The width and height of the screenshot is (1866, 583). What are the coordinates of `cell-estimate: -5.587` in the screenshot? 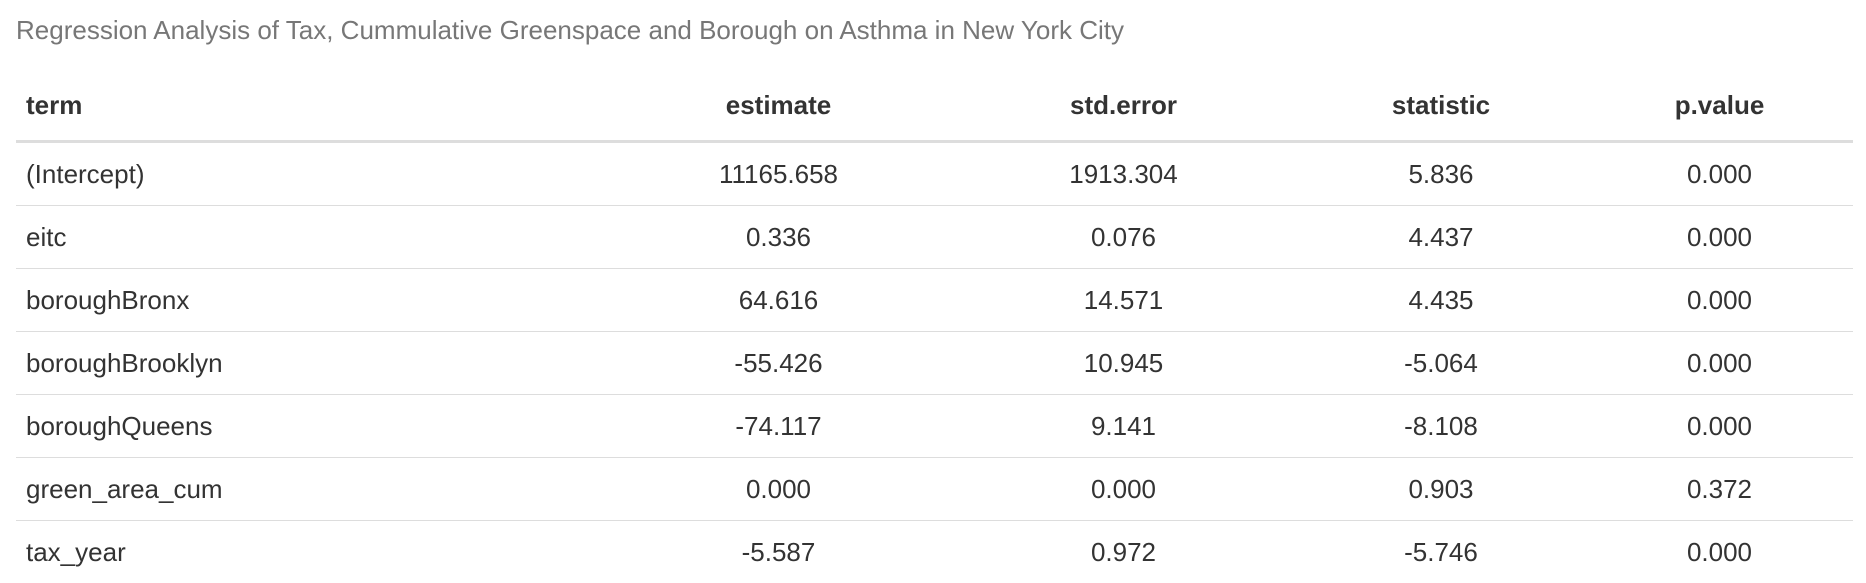 It's located at (778, 552).